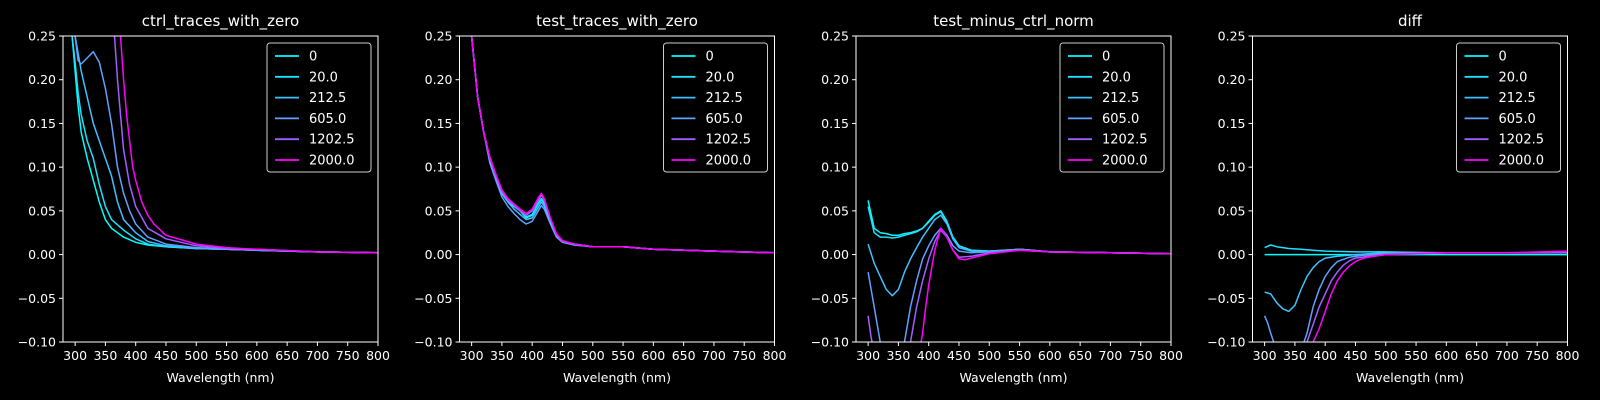 Image resolution: width=1600 pixels, height=400 pixels. Describe the element at coordinates (1013, 21) in the screenshot. I see `subplot-title: test_minus_ctrl_norm` at that location.